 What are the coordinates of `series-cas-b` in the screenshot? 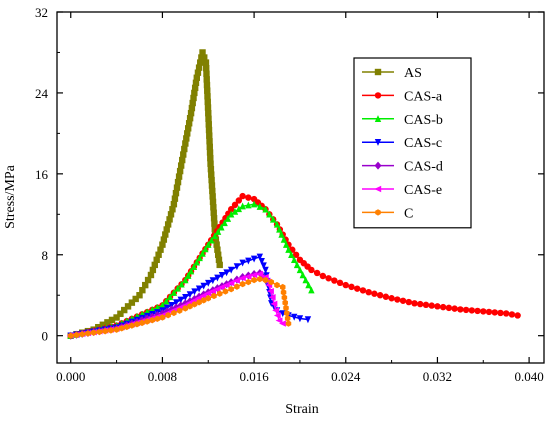 It's located at (191, 269).